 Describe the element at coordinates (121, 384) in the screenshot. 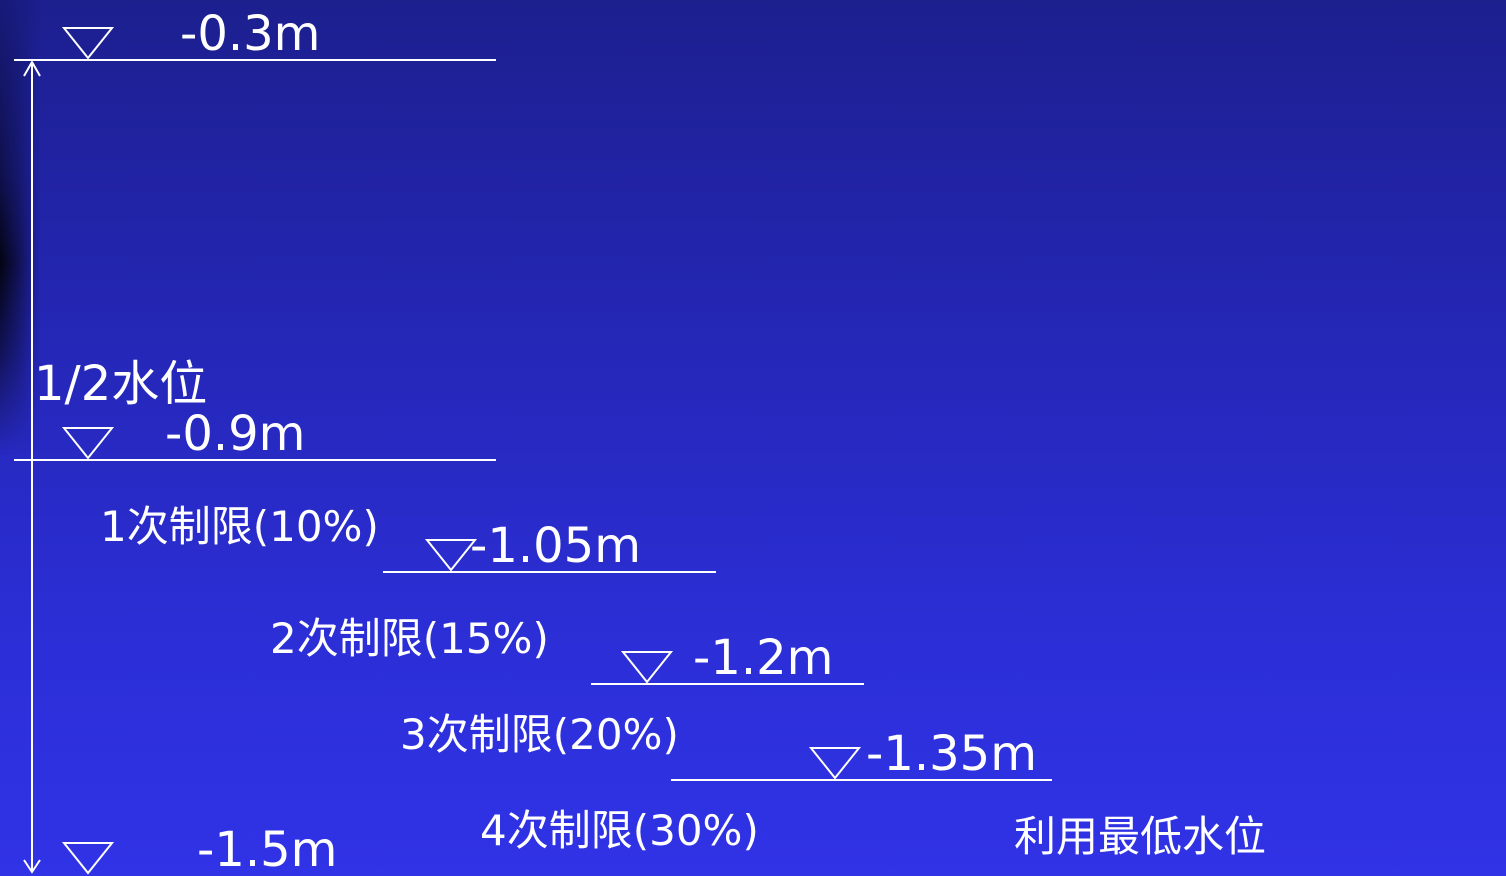

I see `half-level-title: 1/2水位` at that location.